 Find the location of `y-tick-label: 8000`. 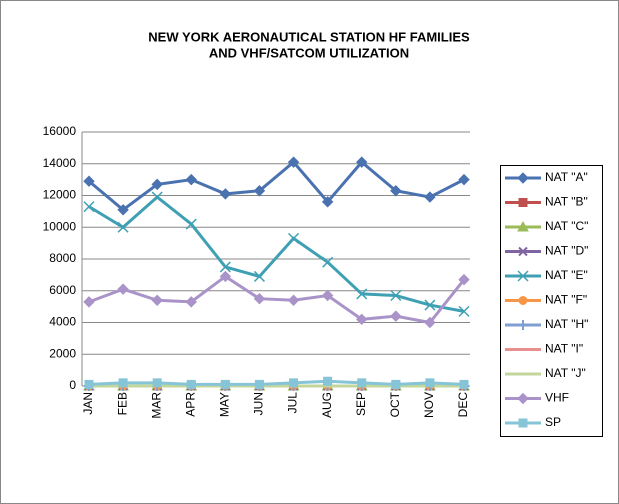

y-tick-label: 8000 is located at coordinates (62, 258).